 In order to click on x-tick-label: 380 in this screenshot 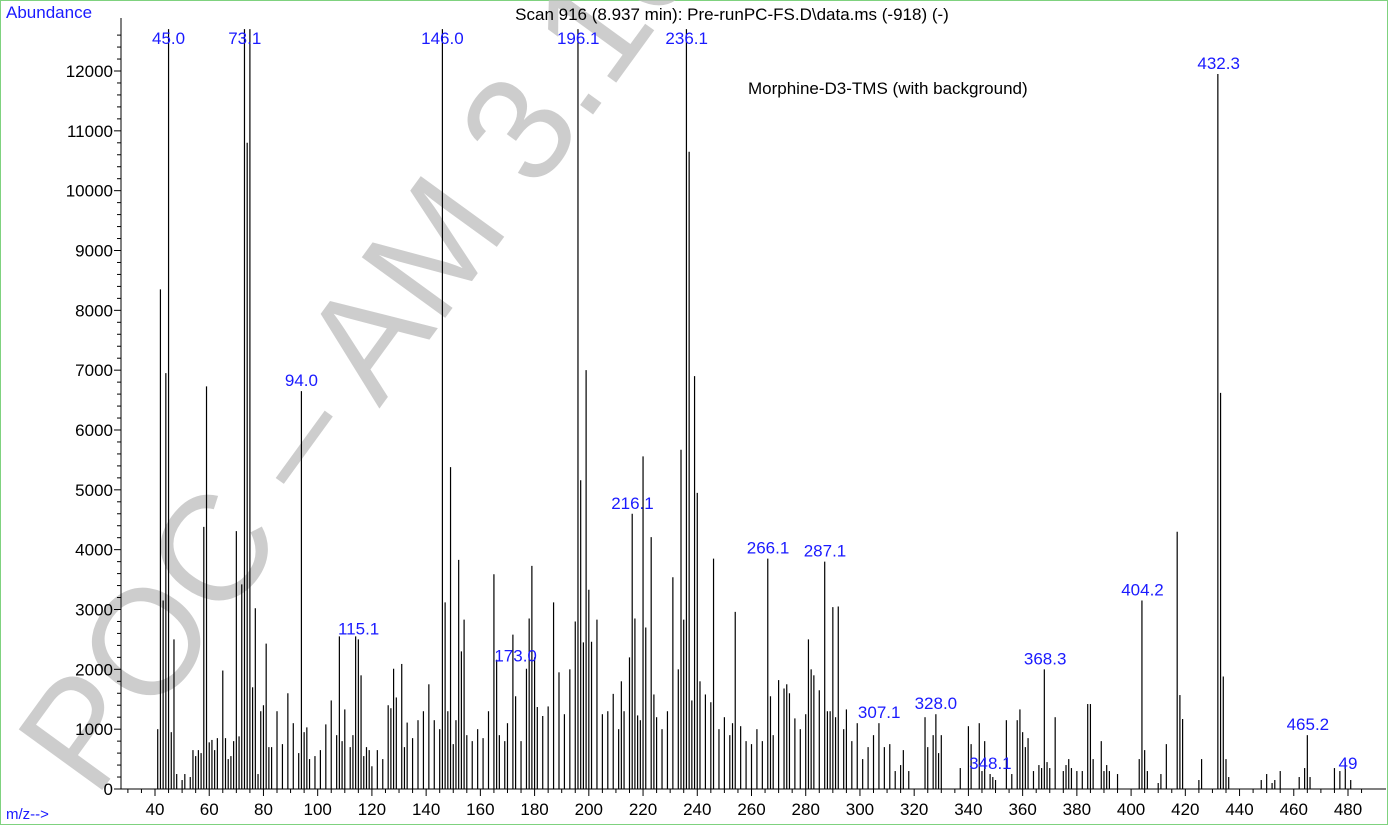, I will do `click(1077, 809)`.